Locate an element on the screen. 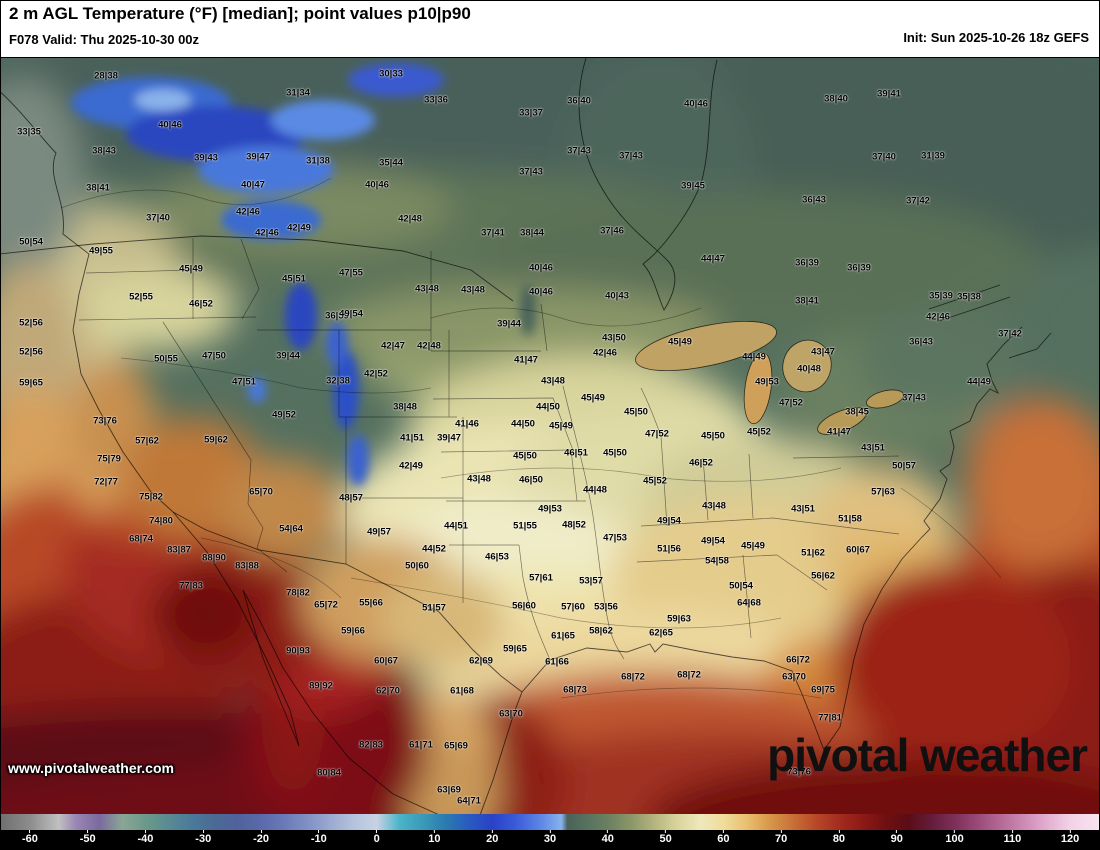 Image resolution: width=1100 pixels, height=850 pixels. colorbar-gradient is located at coordinates (550, 822).